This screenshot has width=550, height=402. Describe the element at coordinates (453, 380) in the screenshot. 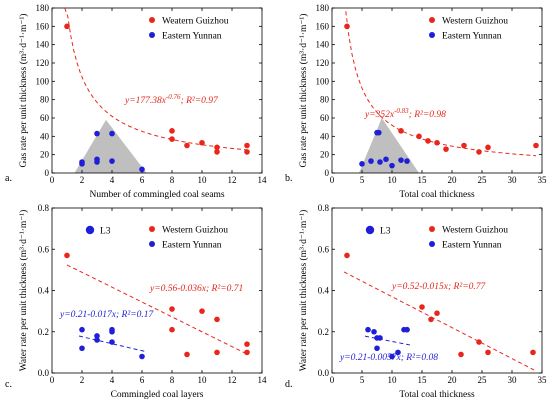

I see `x-tick-label: 20` at that location.